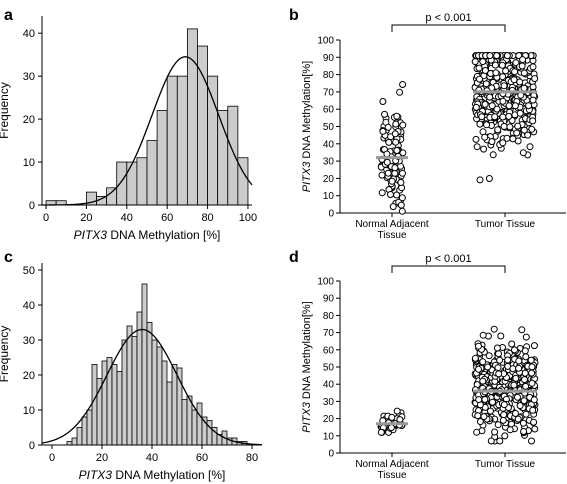 The width and height of the screenshot is (567, 484). What do you see at coordinates (167, 218) in the screenshot?
I see `x-tick-label: 60` at bounding box center [167, 218].